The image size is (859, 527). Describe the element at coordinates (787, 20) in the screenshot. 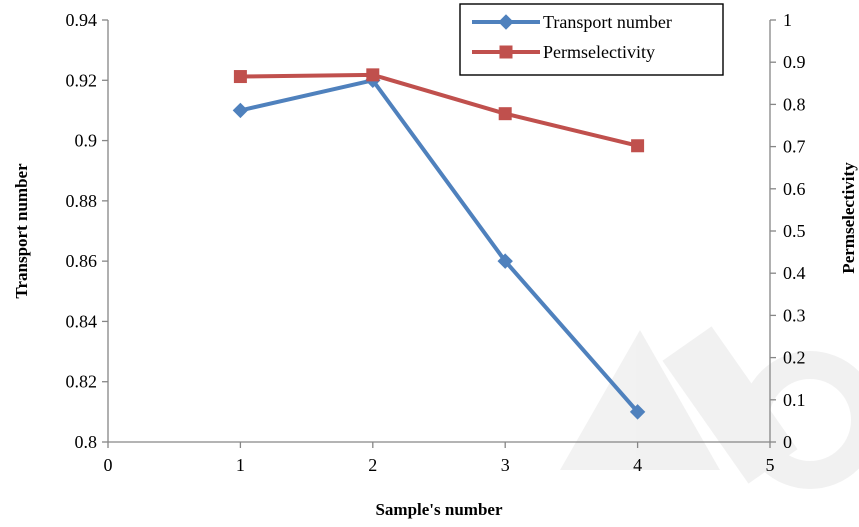

I see `y2-tick-label: 1` at that location.